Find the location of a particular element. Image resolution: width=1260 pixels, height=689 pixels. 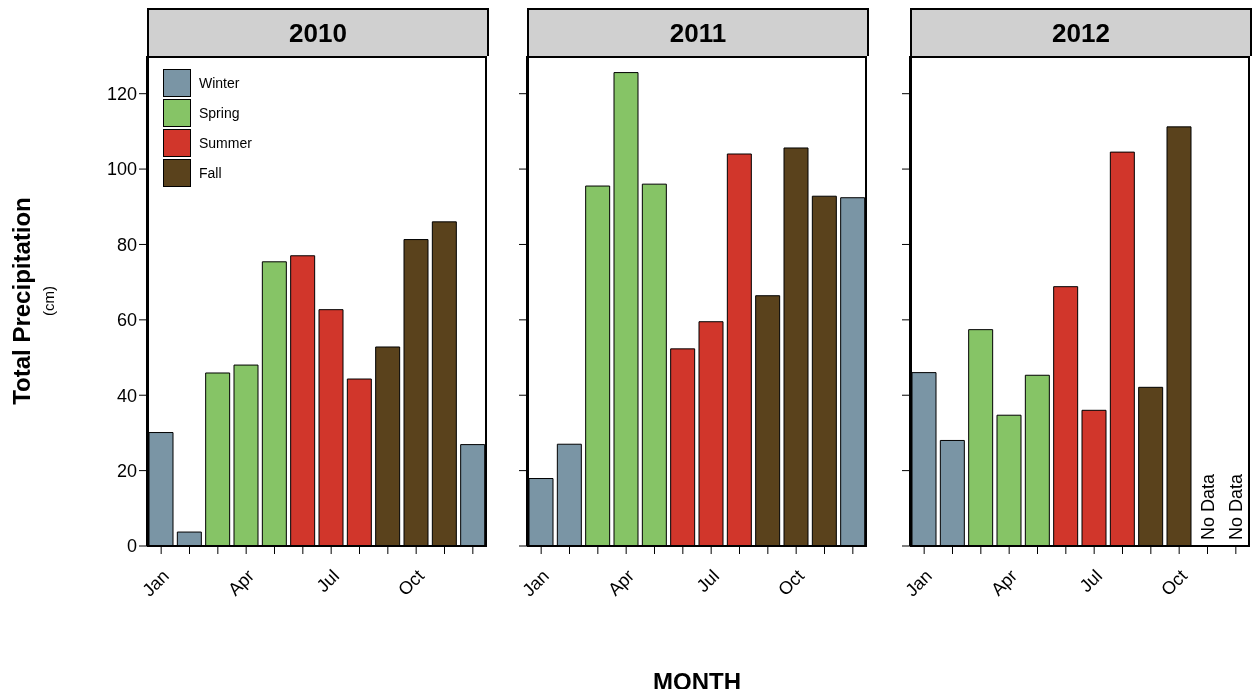

y-tick-label: 100 is located at coordinates (121, 169).